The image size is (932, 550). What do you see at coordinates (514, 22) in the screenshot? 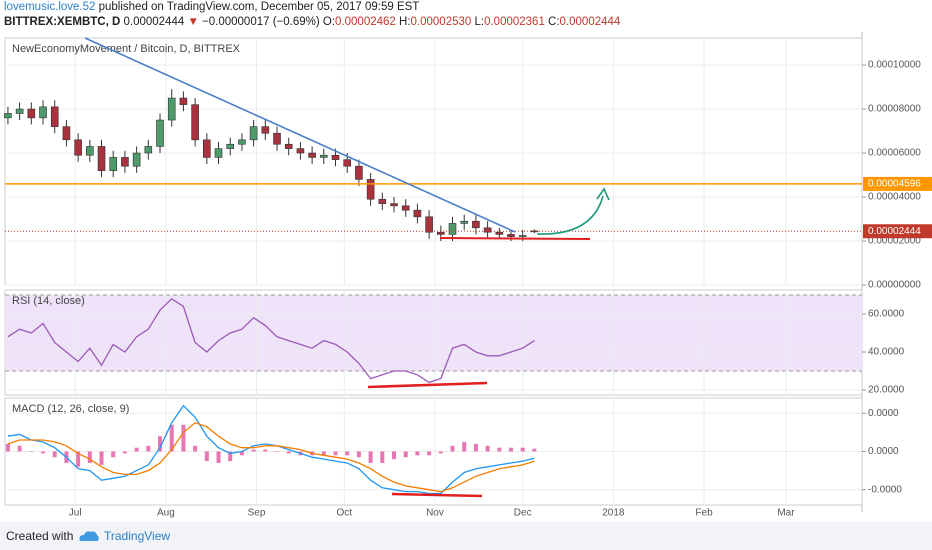
I see `ohlc-value: 0.00002361` at bounding box center [514, 22].